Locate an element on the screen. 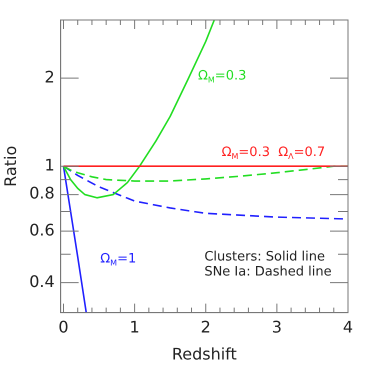  y-tick-label: 0.6 is located at coordinates (42, 230).